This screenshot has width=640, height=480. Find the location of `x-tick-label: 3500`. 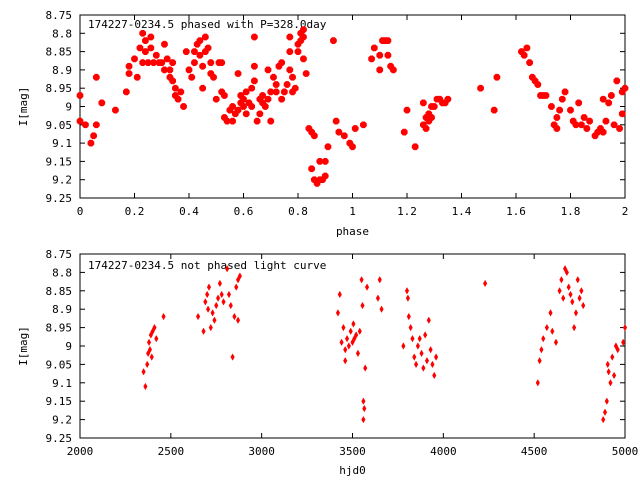

x-tick-label: 3500 is located at coordinates (352, 451).